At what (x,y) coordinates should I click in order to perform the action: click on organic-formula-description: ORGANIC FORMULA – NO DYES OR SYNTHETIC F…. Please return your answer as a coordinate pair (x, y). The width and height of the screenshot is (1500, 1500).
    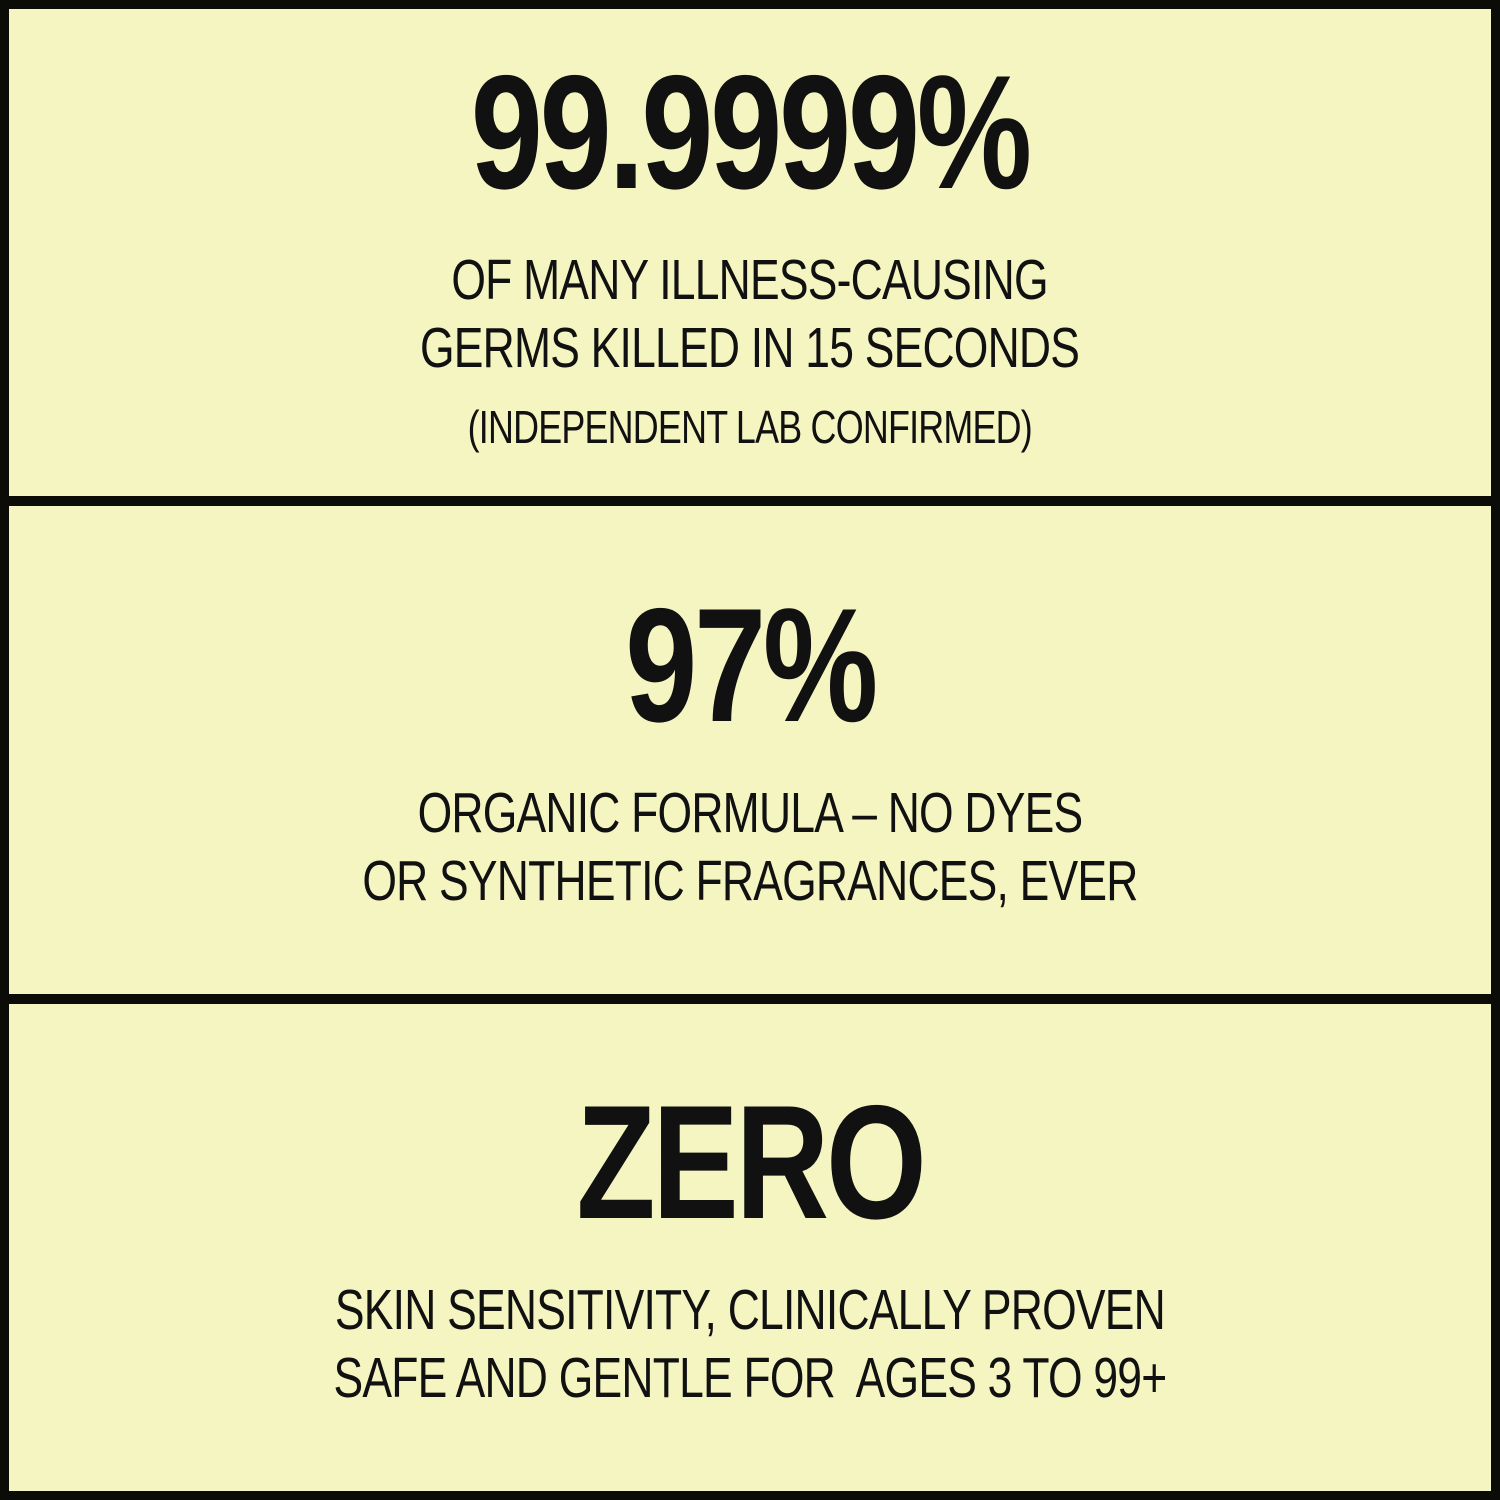
    Looking at the image, I should click on (750, 847).